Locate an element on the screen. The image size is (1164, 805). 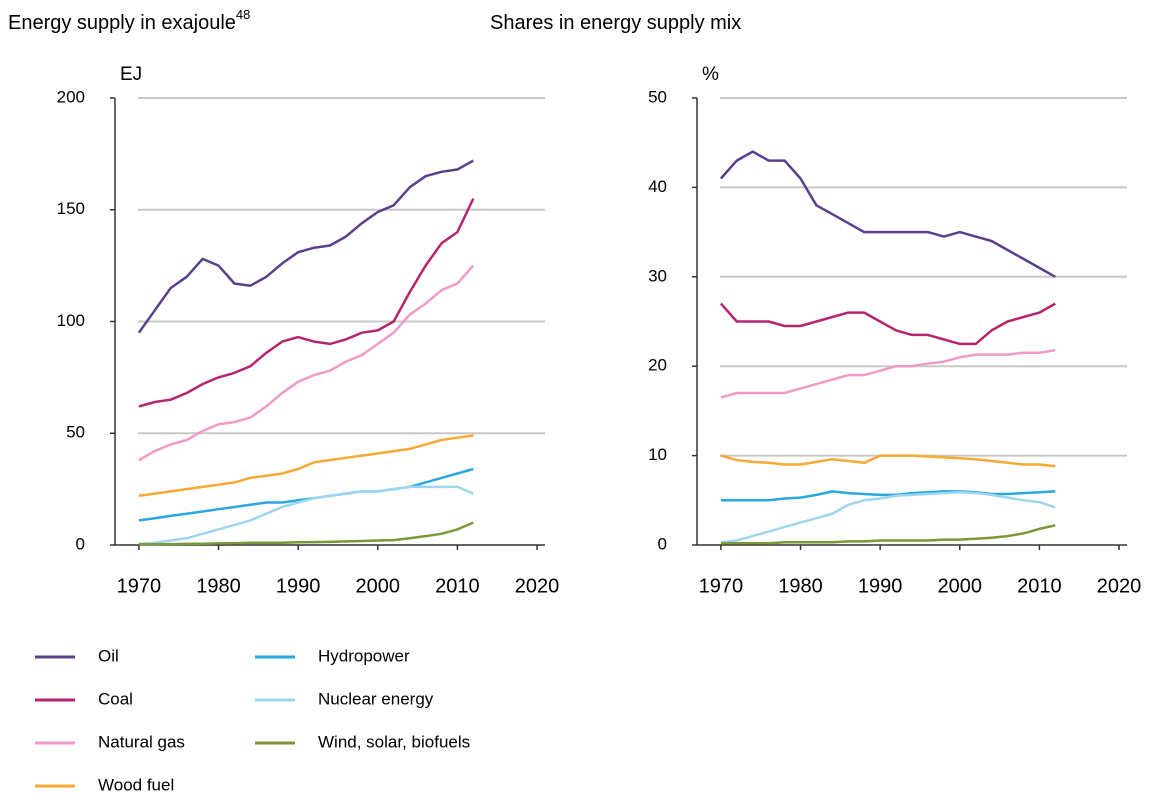
y-tick-label: 100 is located at coordinates (71, 320).